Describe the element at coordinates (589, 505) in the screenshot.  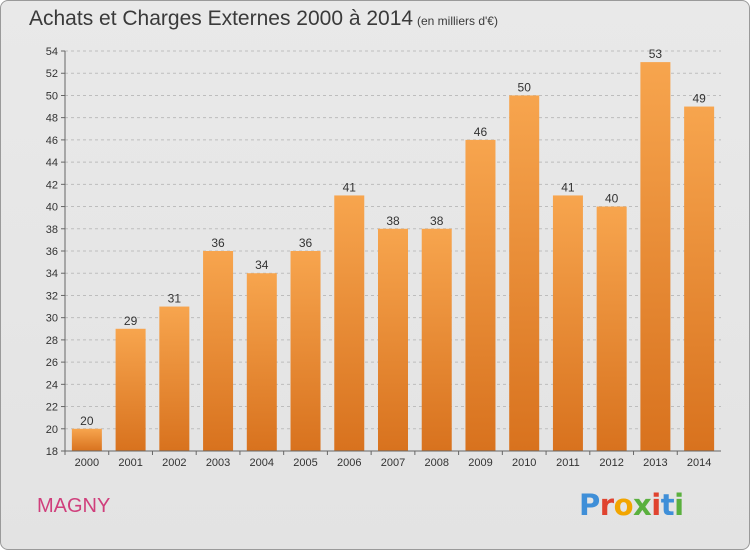
I see `logo-letter: P` at that location.